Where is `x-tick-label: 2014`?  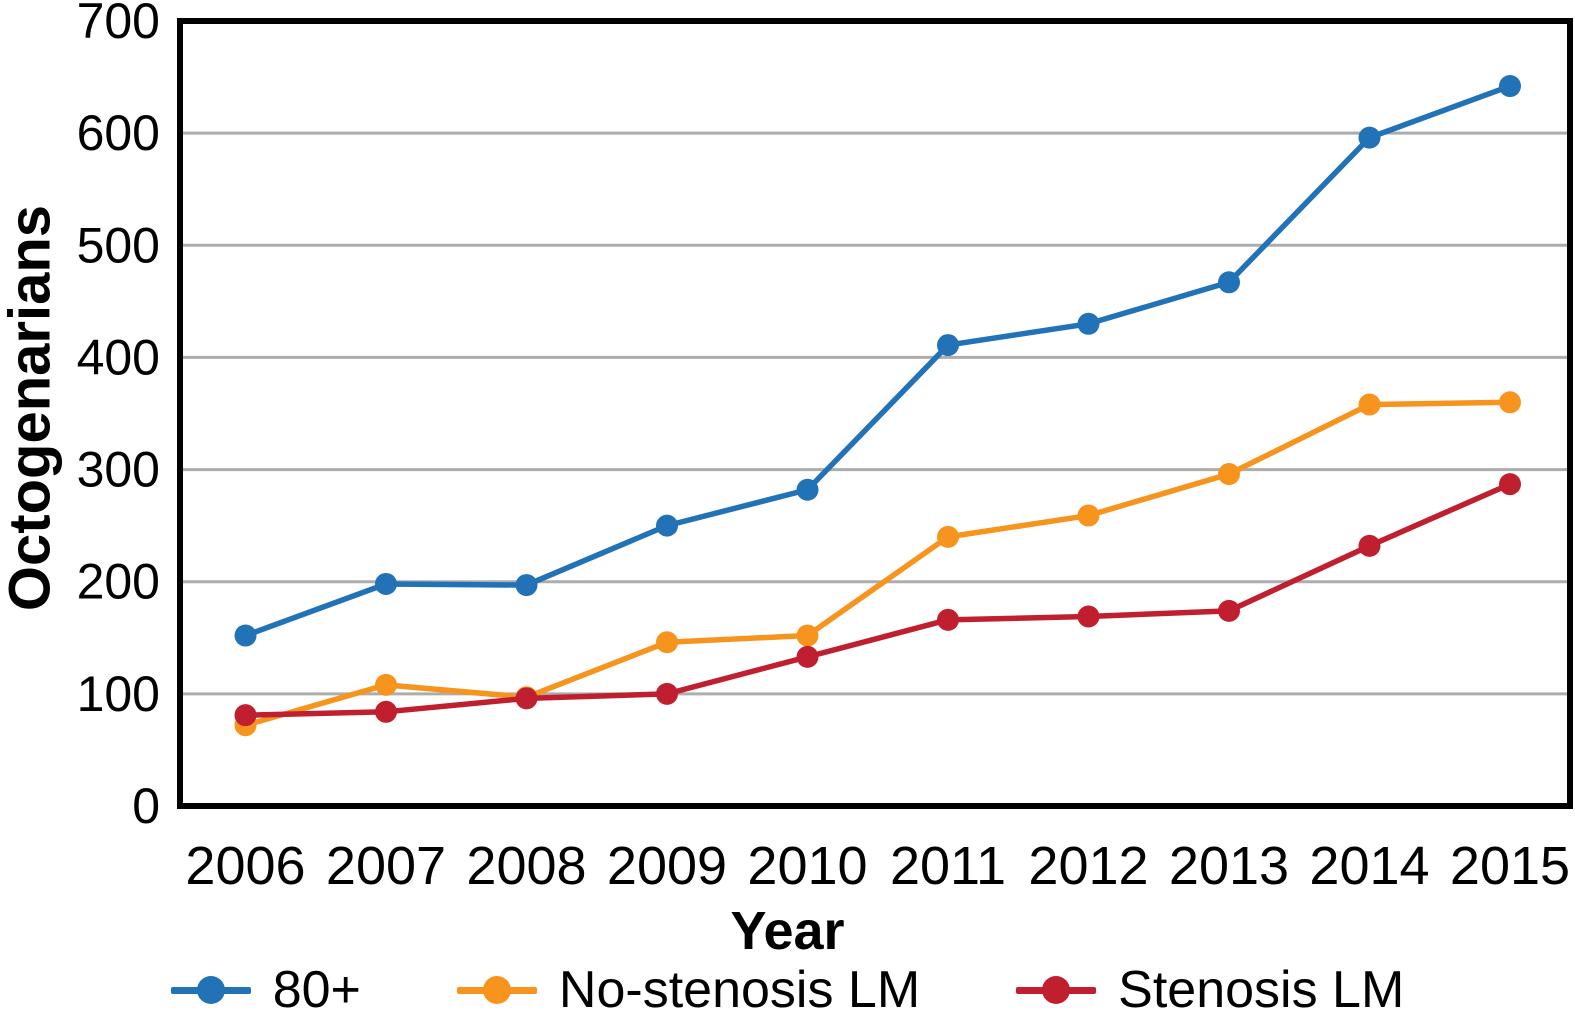
x-tick-label: 2014 is located at coordinates (1369, 866).